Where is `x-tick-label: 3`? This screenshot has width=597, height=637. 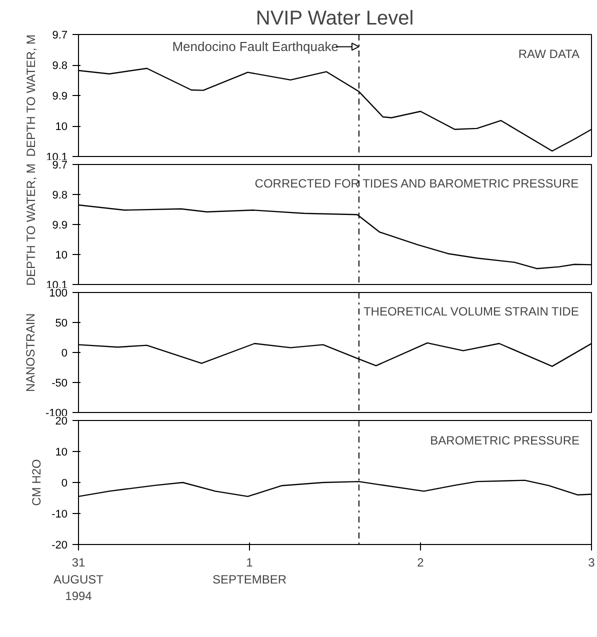
x-tick-label: 3 is located at coordinates (592, 563).